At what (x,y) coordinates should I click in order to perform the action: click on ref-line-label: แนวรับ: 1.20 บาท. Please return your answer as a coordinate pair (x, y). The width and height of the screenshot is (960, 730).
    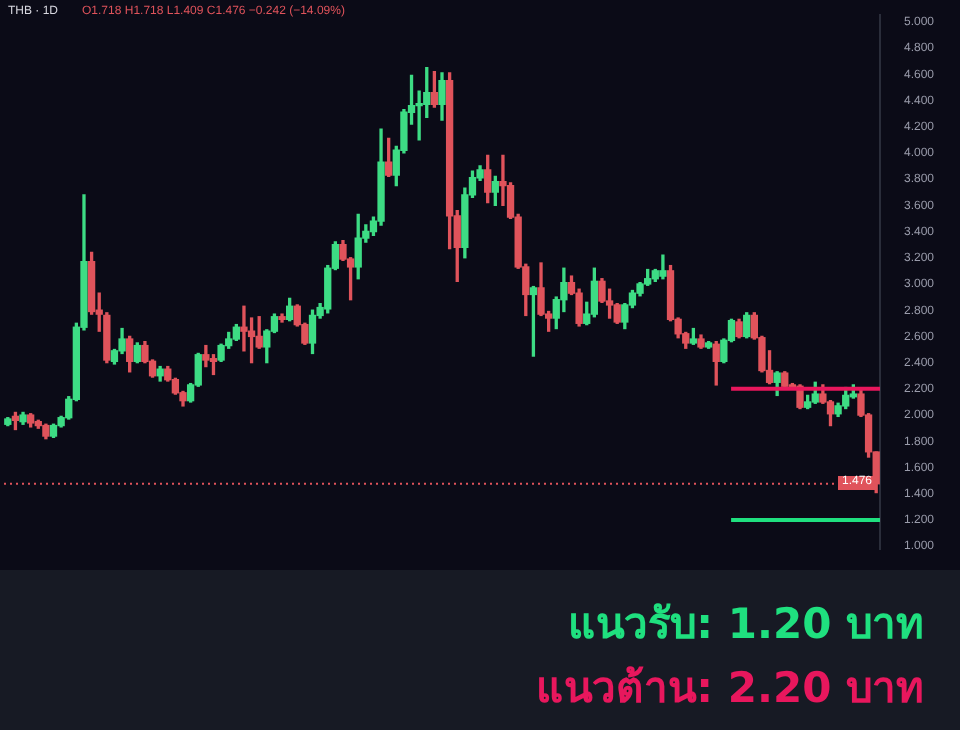
    Looking at the image, I should click on (746, 625).